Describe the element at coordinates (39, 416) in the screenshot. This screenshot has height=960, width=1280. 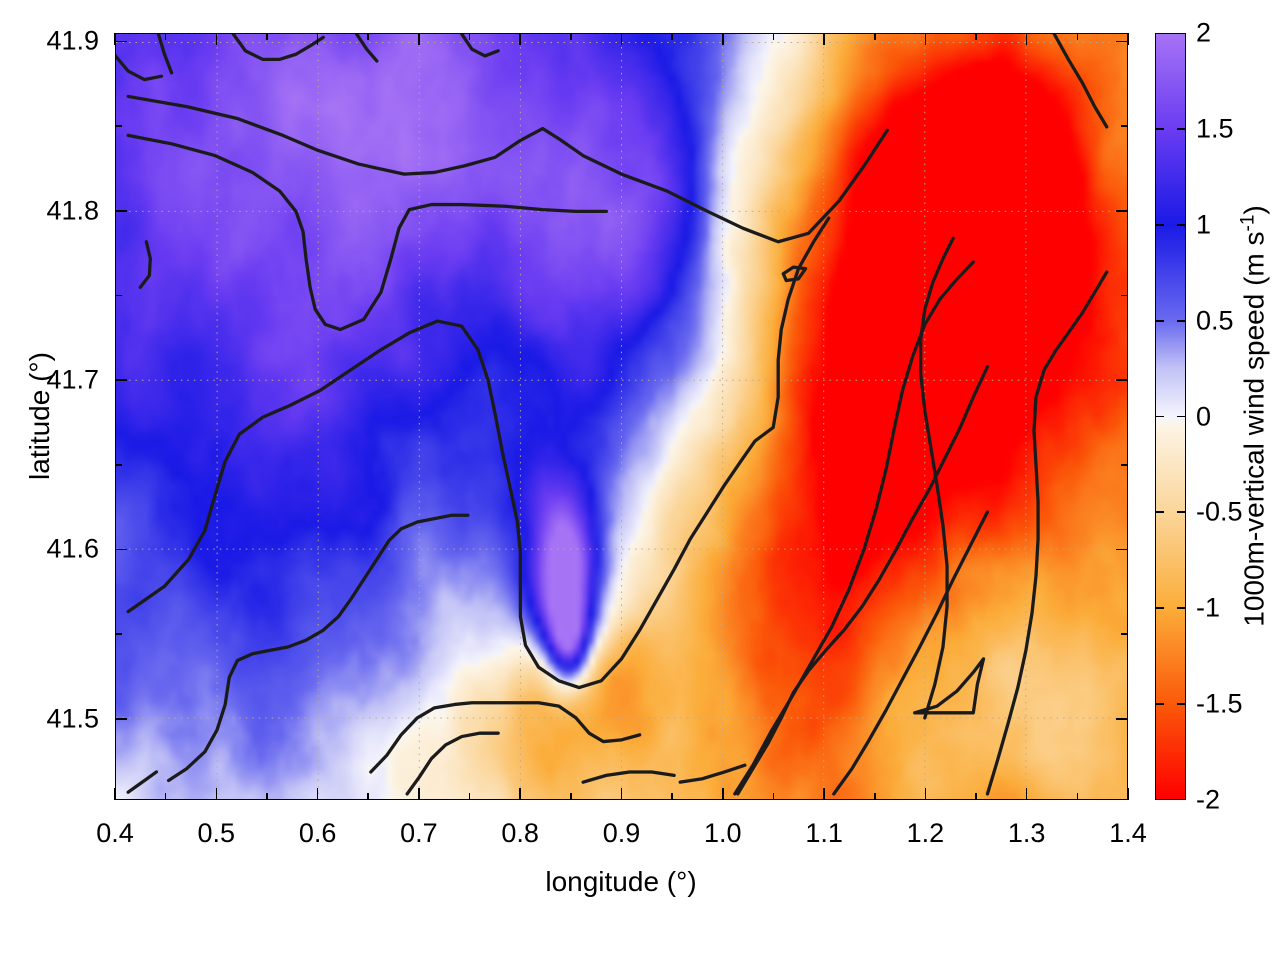
I see `y-axis-label: latitude (°)` at that location.